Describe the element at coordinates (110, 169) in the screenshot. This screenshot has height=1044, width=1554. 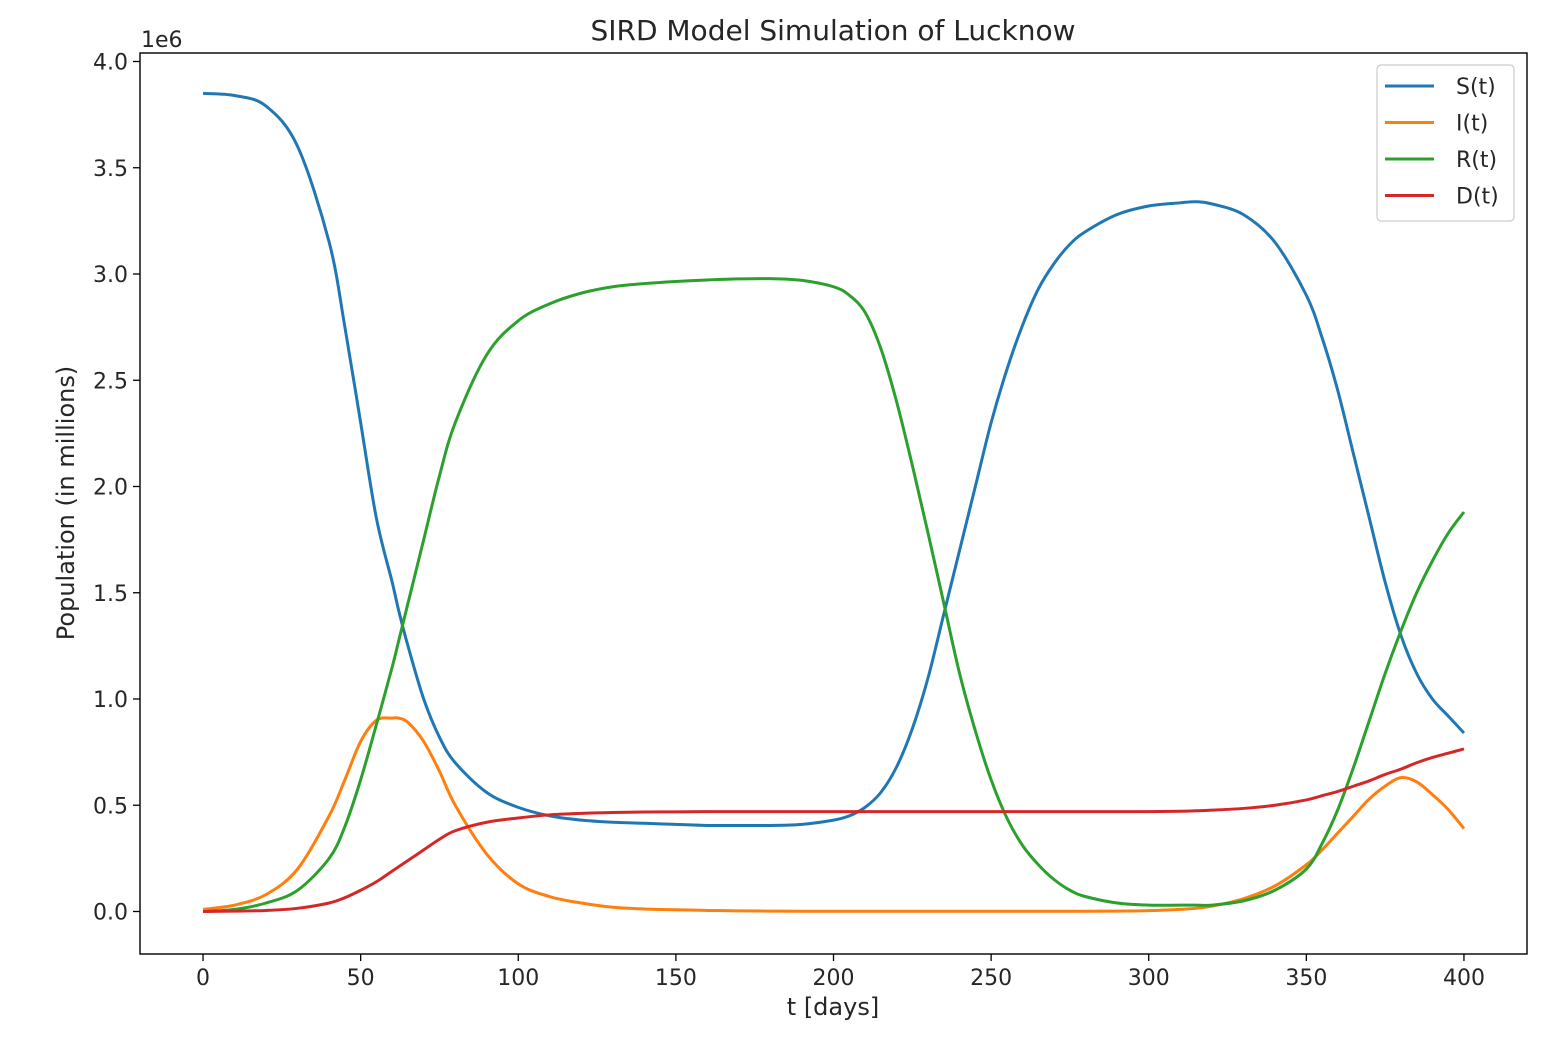
I see `y-tick-label: 3.5` at that location.